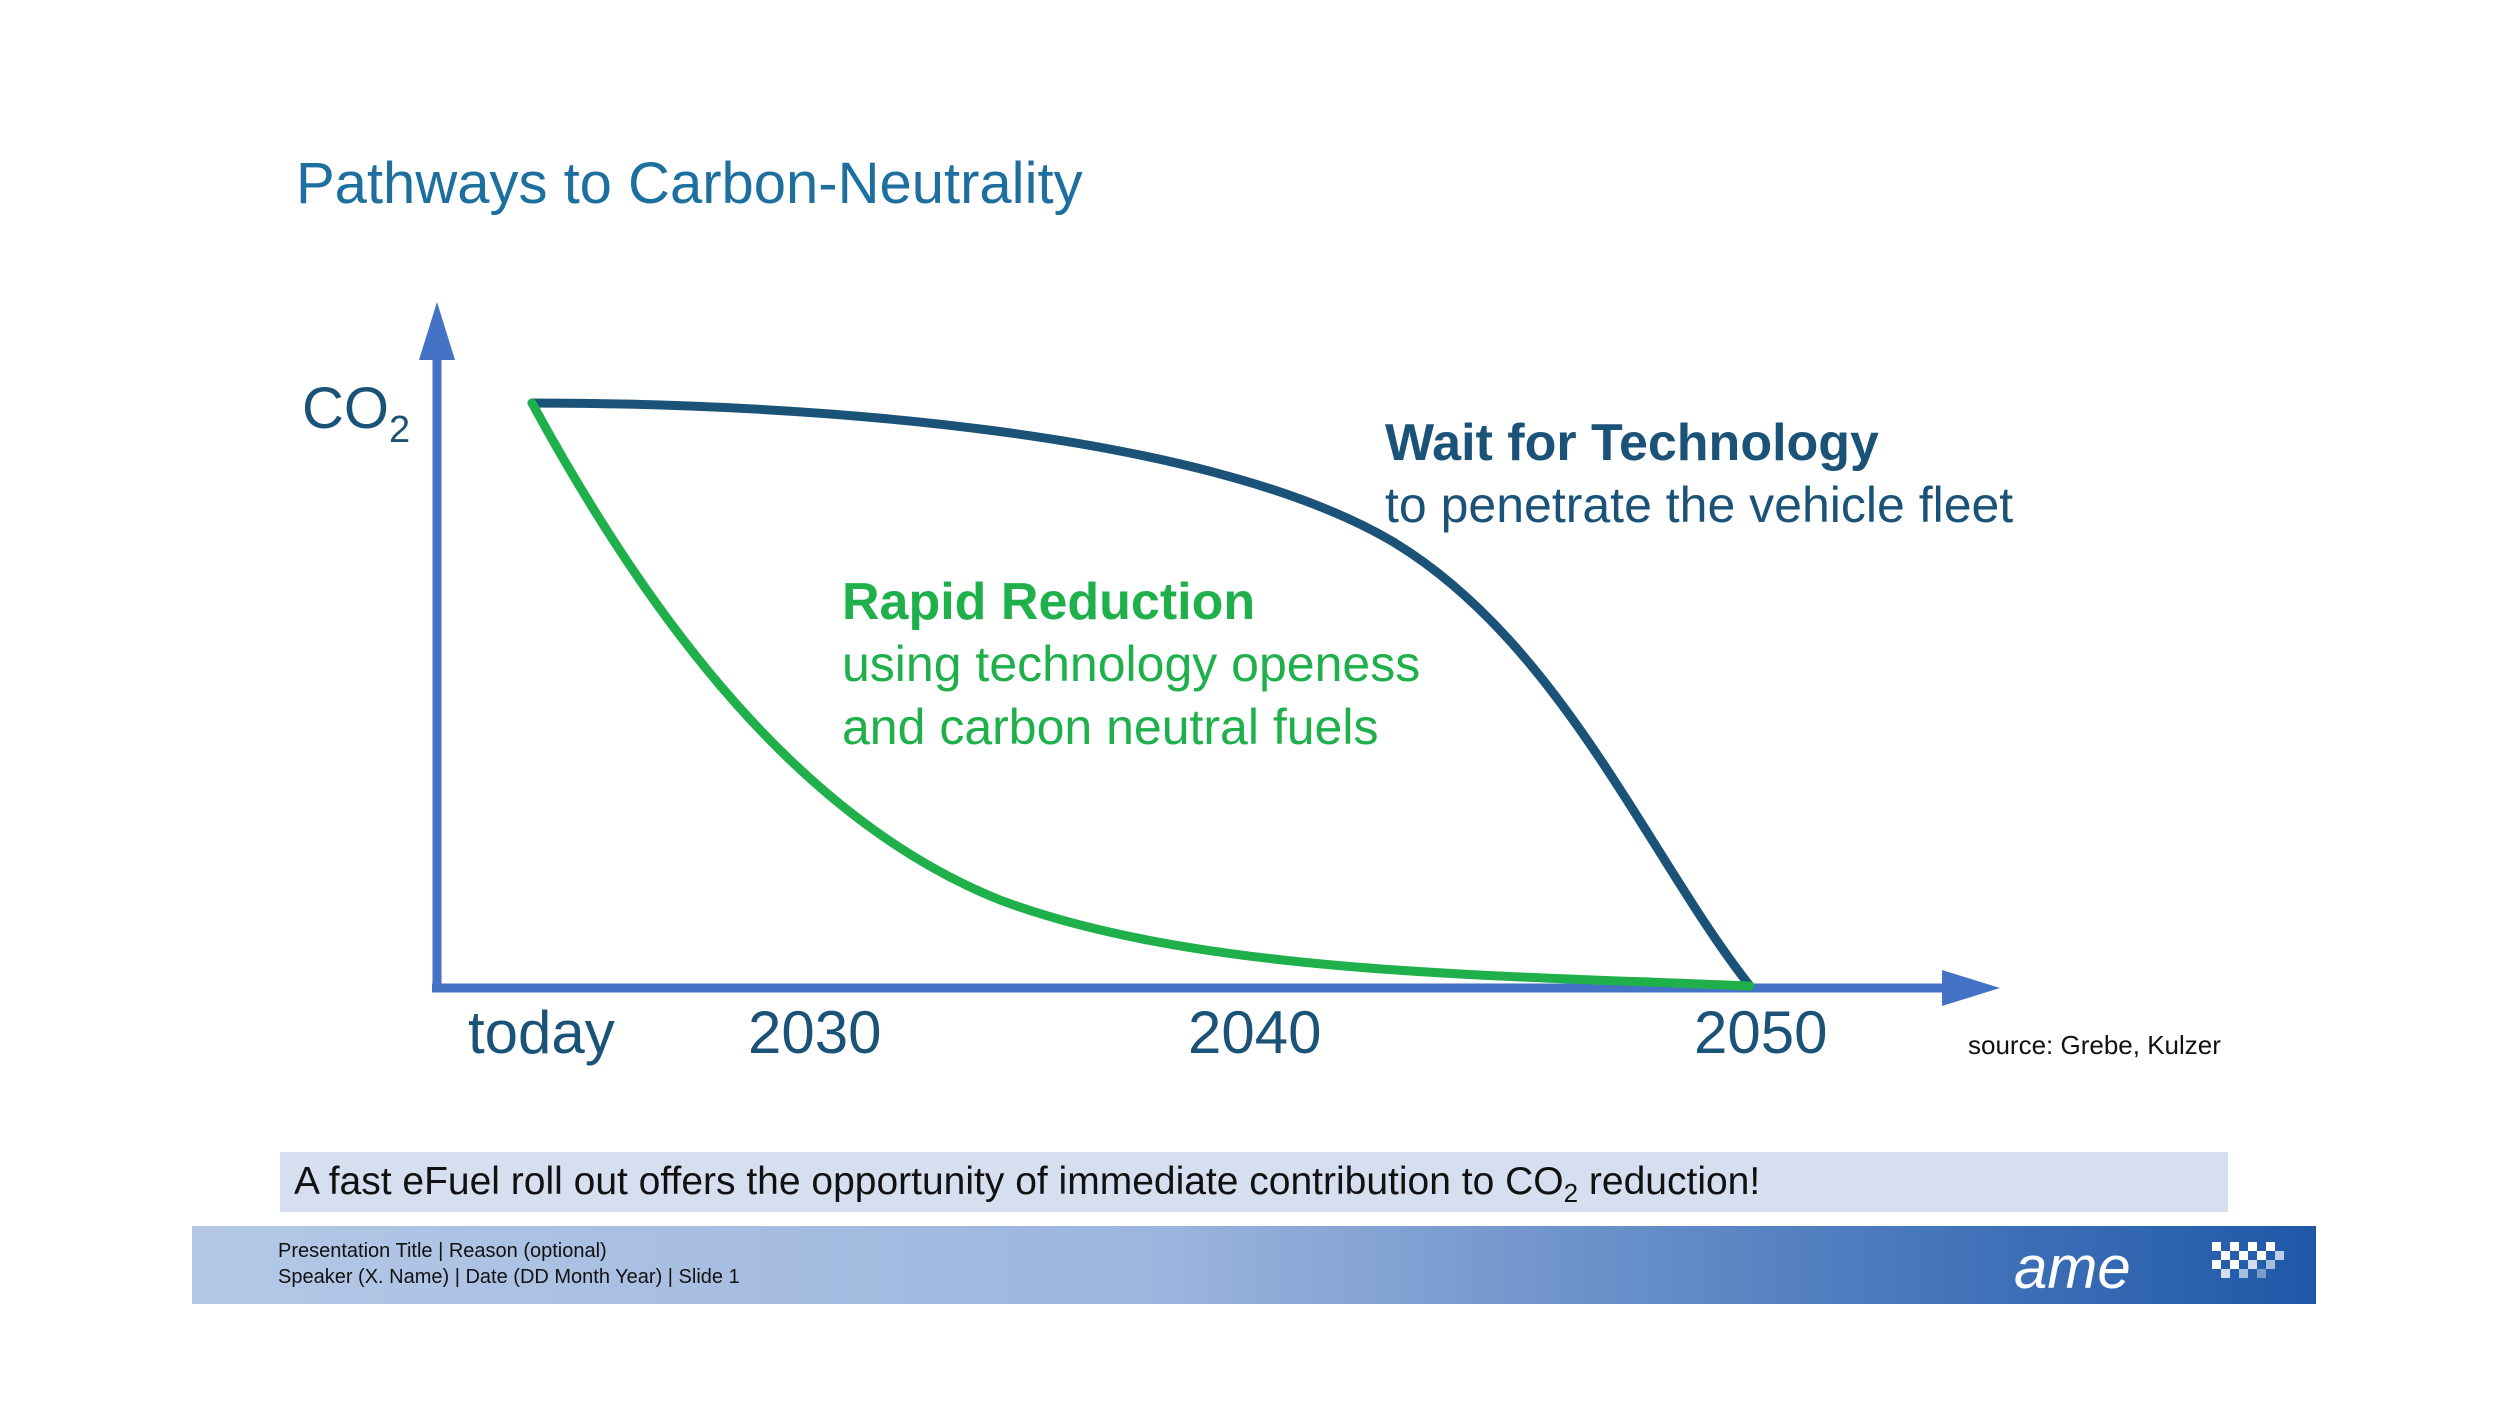 This screenshot has width=2500, height=1406. What do you see at coordinates (1255, 1032) in the screenshot?
I see `x-tick-label: 2040` at bounding box center [1255, 1032].